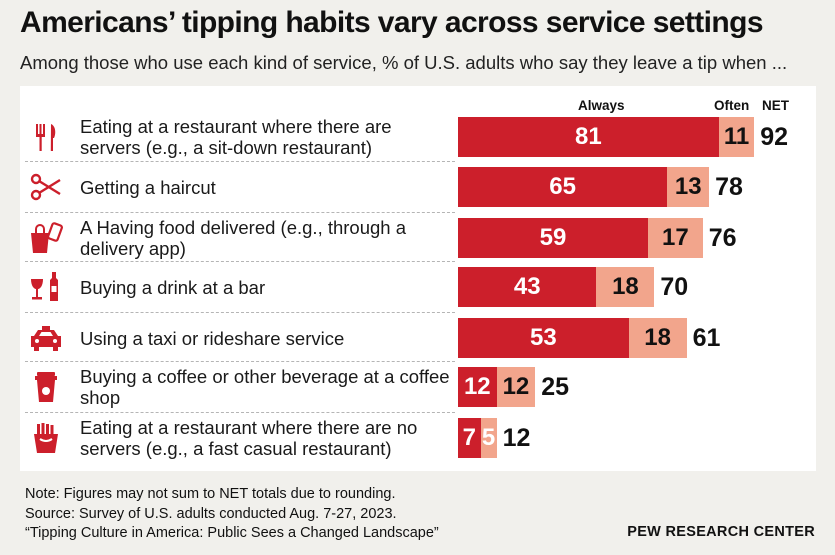 The width and height of the screenshot is (835, 555). What do you see at coordinates (674, 286) in the screenshot?
I see `net-value: 70` at bounding box center [674, 286].